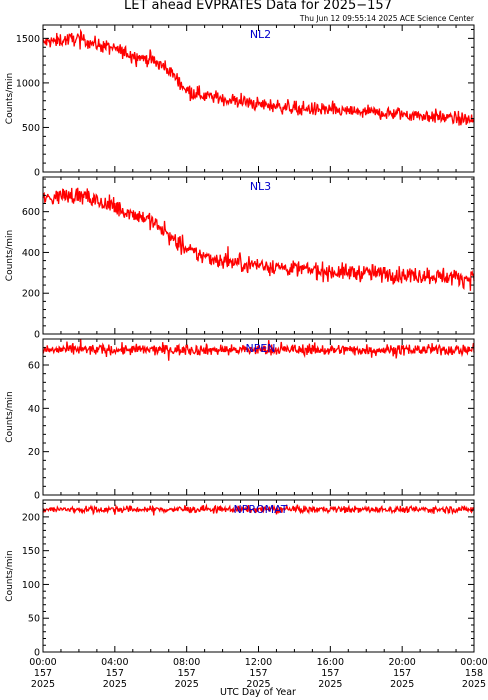 The height and width of the screenshot is (700, 488). I want to click on y-tick-label: 1000, so click(28, 83).